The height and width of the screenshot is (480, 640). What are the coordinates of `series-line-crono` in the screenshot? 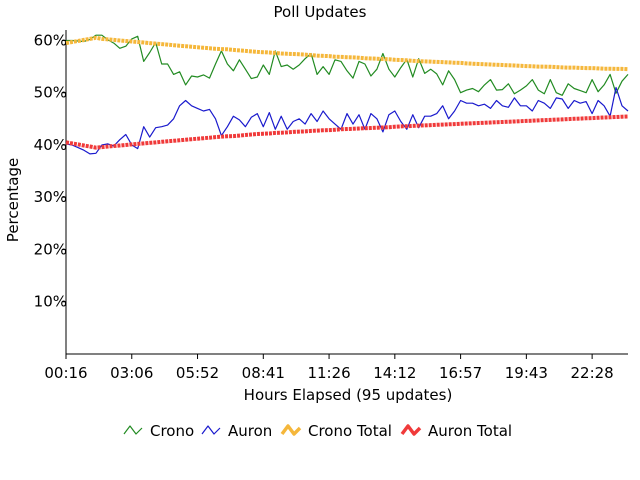 It's located at (347, 65).